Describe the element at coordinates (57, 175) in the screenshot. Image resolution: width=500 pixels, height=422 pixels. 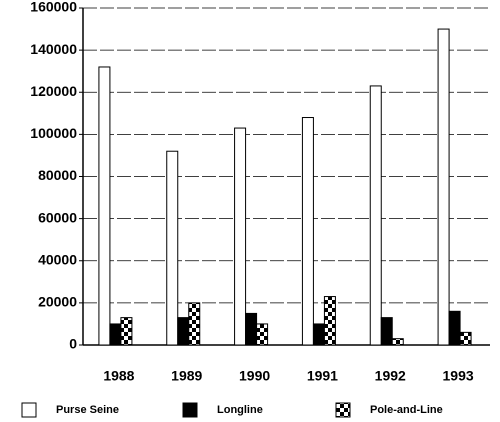
I see `y-tick-label: 80000` at that location.